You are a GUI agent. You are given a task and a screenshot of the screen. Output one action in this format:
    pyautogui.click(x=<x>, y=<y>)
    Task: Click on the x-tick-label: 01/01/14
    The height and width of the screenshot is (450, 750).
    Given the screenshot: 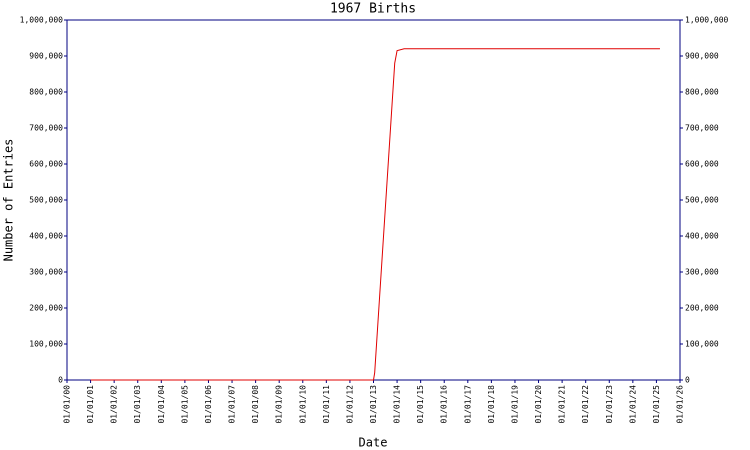 What is the action you would take?
    pyautogui.click(x=397, y=404)
    